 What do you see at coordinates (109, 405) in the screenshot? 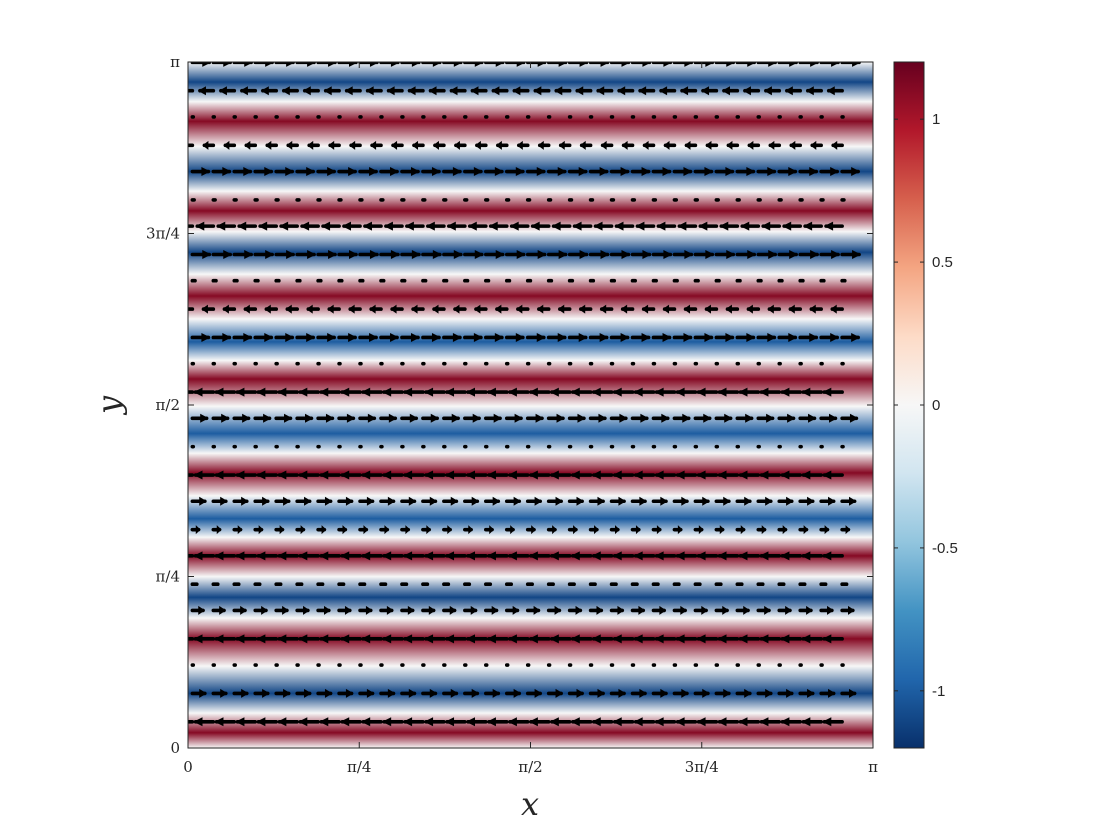
I see `y-axis-title: y` at bounding box center [109, 405].